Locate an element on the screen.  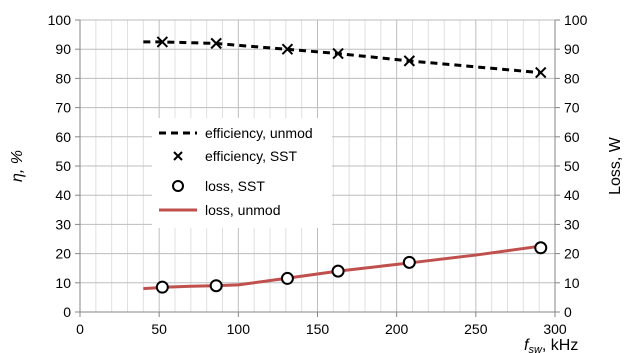
series-line-loss-unmod is located at coordinates (341, 267).